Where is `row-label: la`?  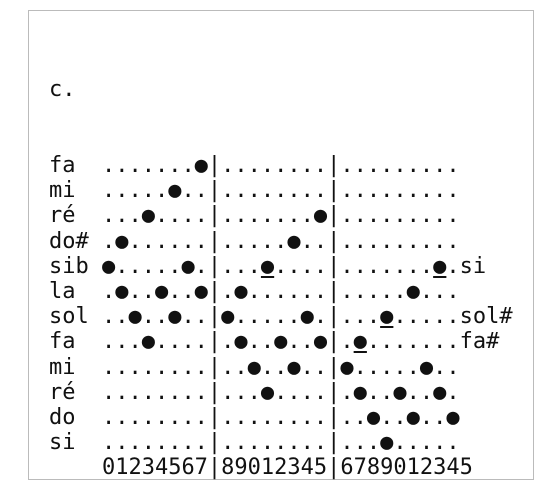 row-label: la is located at coordinates (62, 291).